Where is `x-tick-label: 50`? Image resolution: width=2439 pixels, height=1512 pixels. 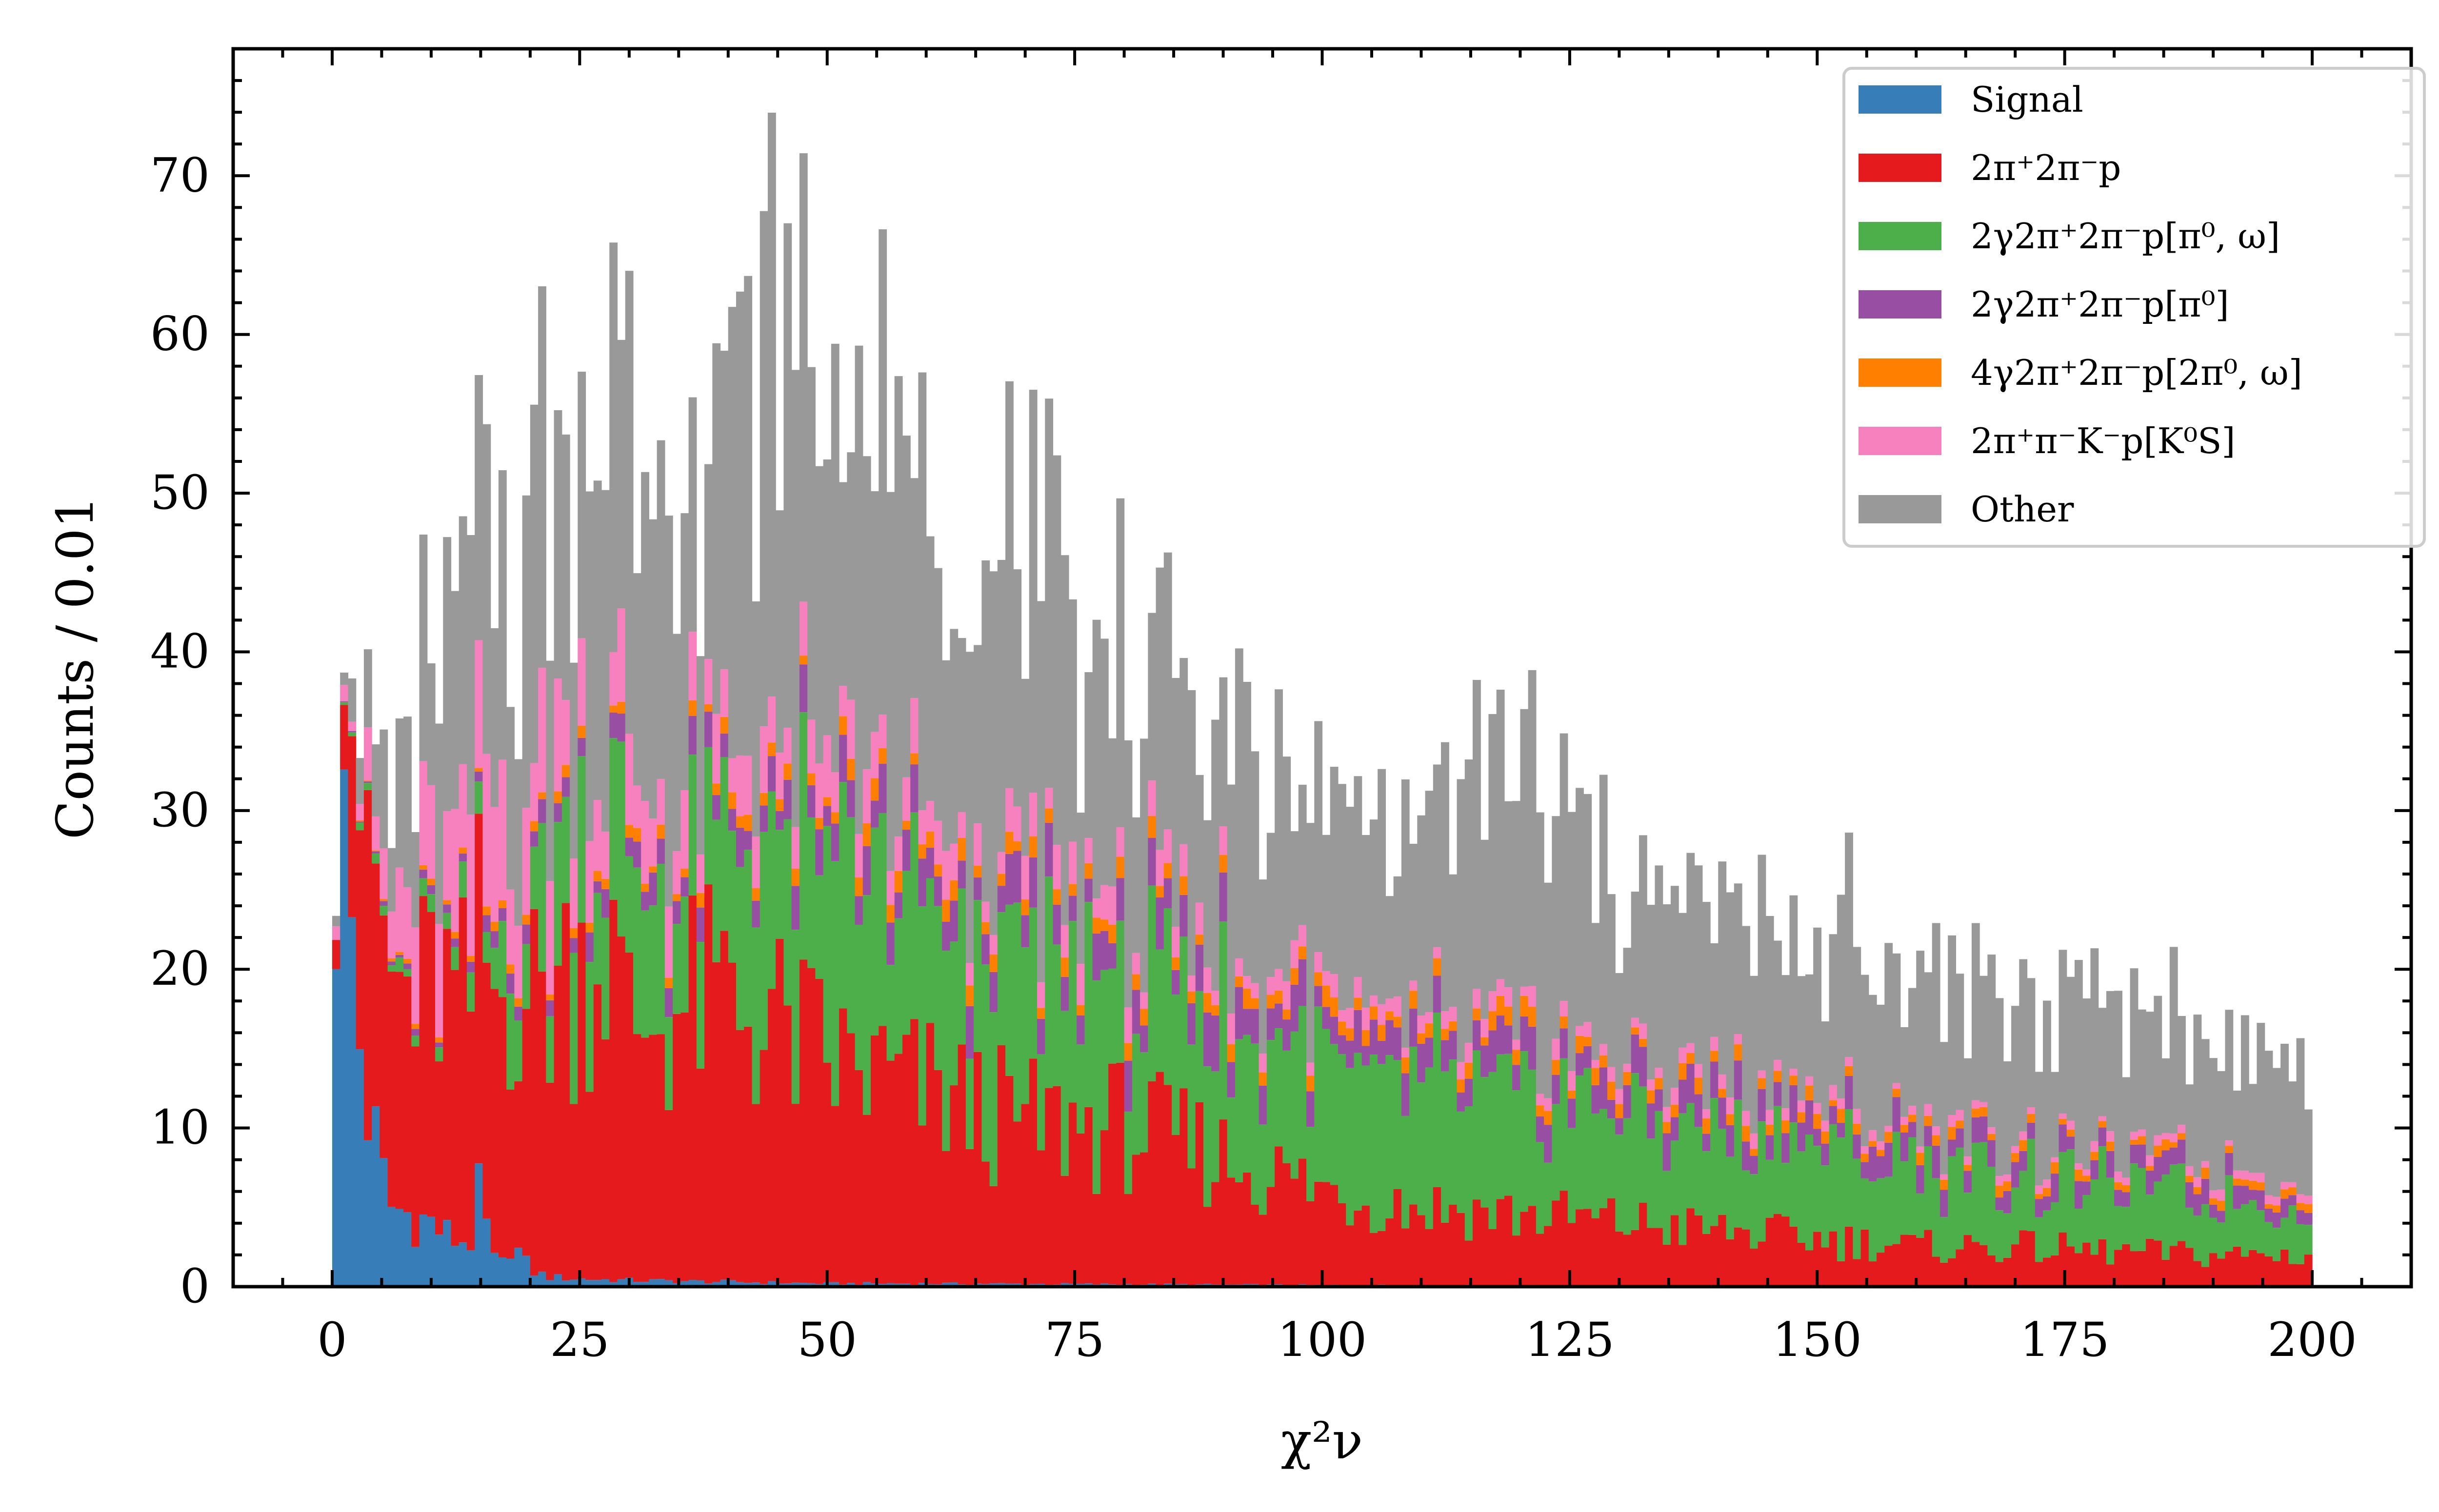
x-tick-label: 50 is located at coordinates (828, 1340).